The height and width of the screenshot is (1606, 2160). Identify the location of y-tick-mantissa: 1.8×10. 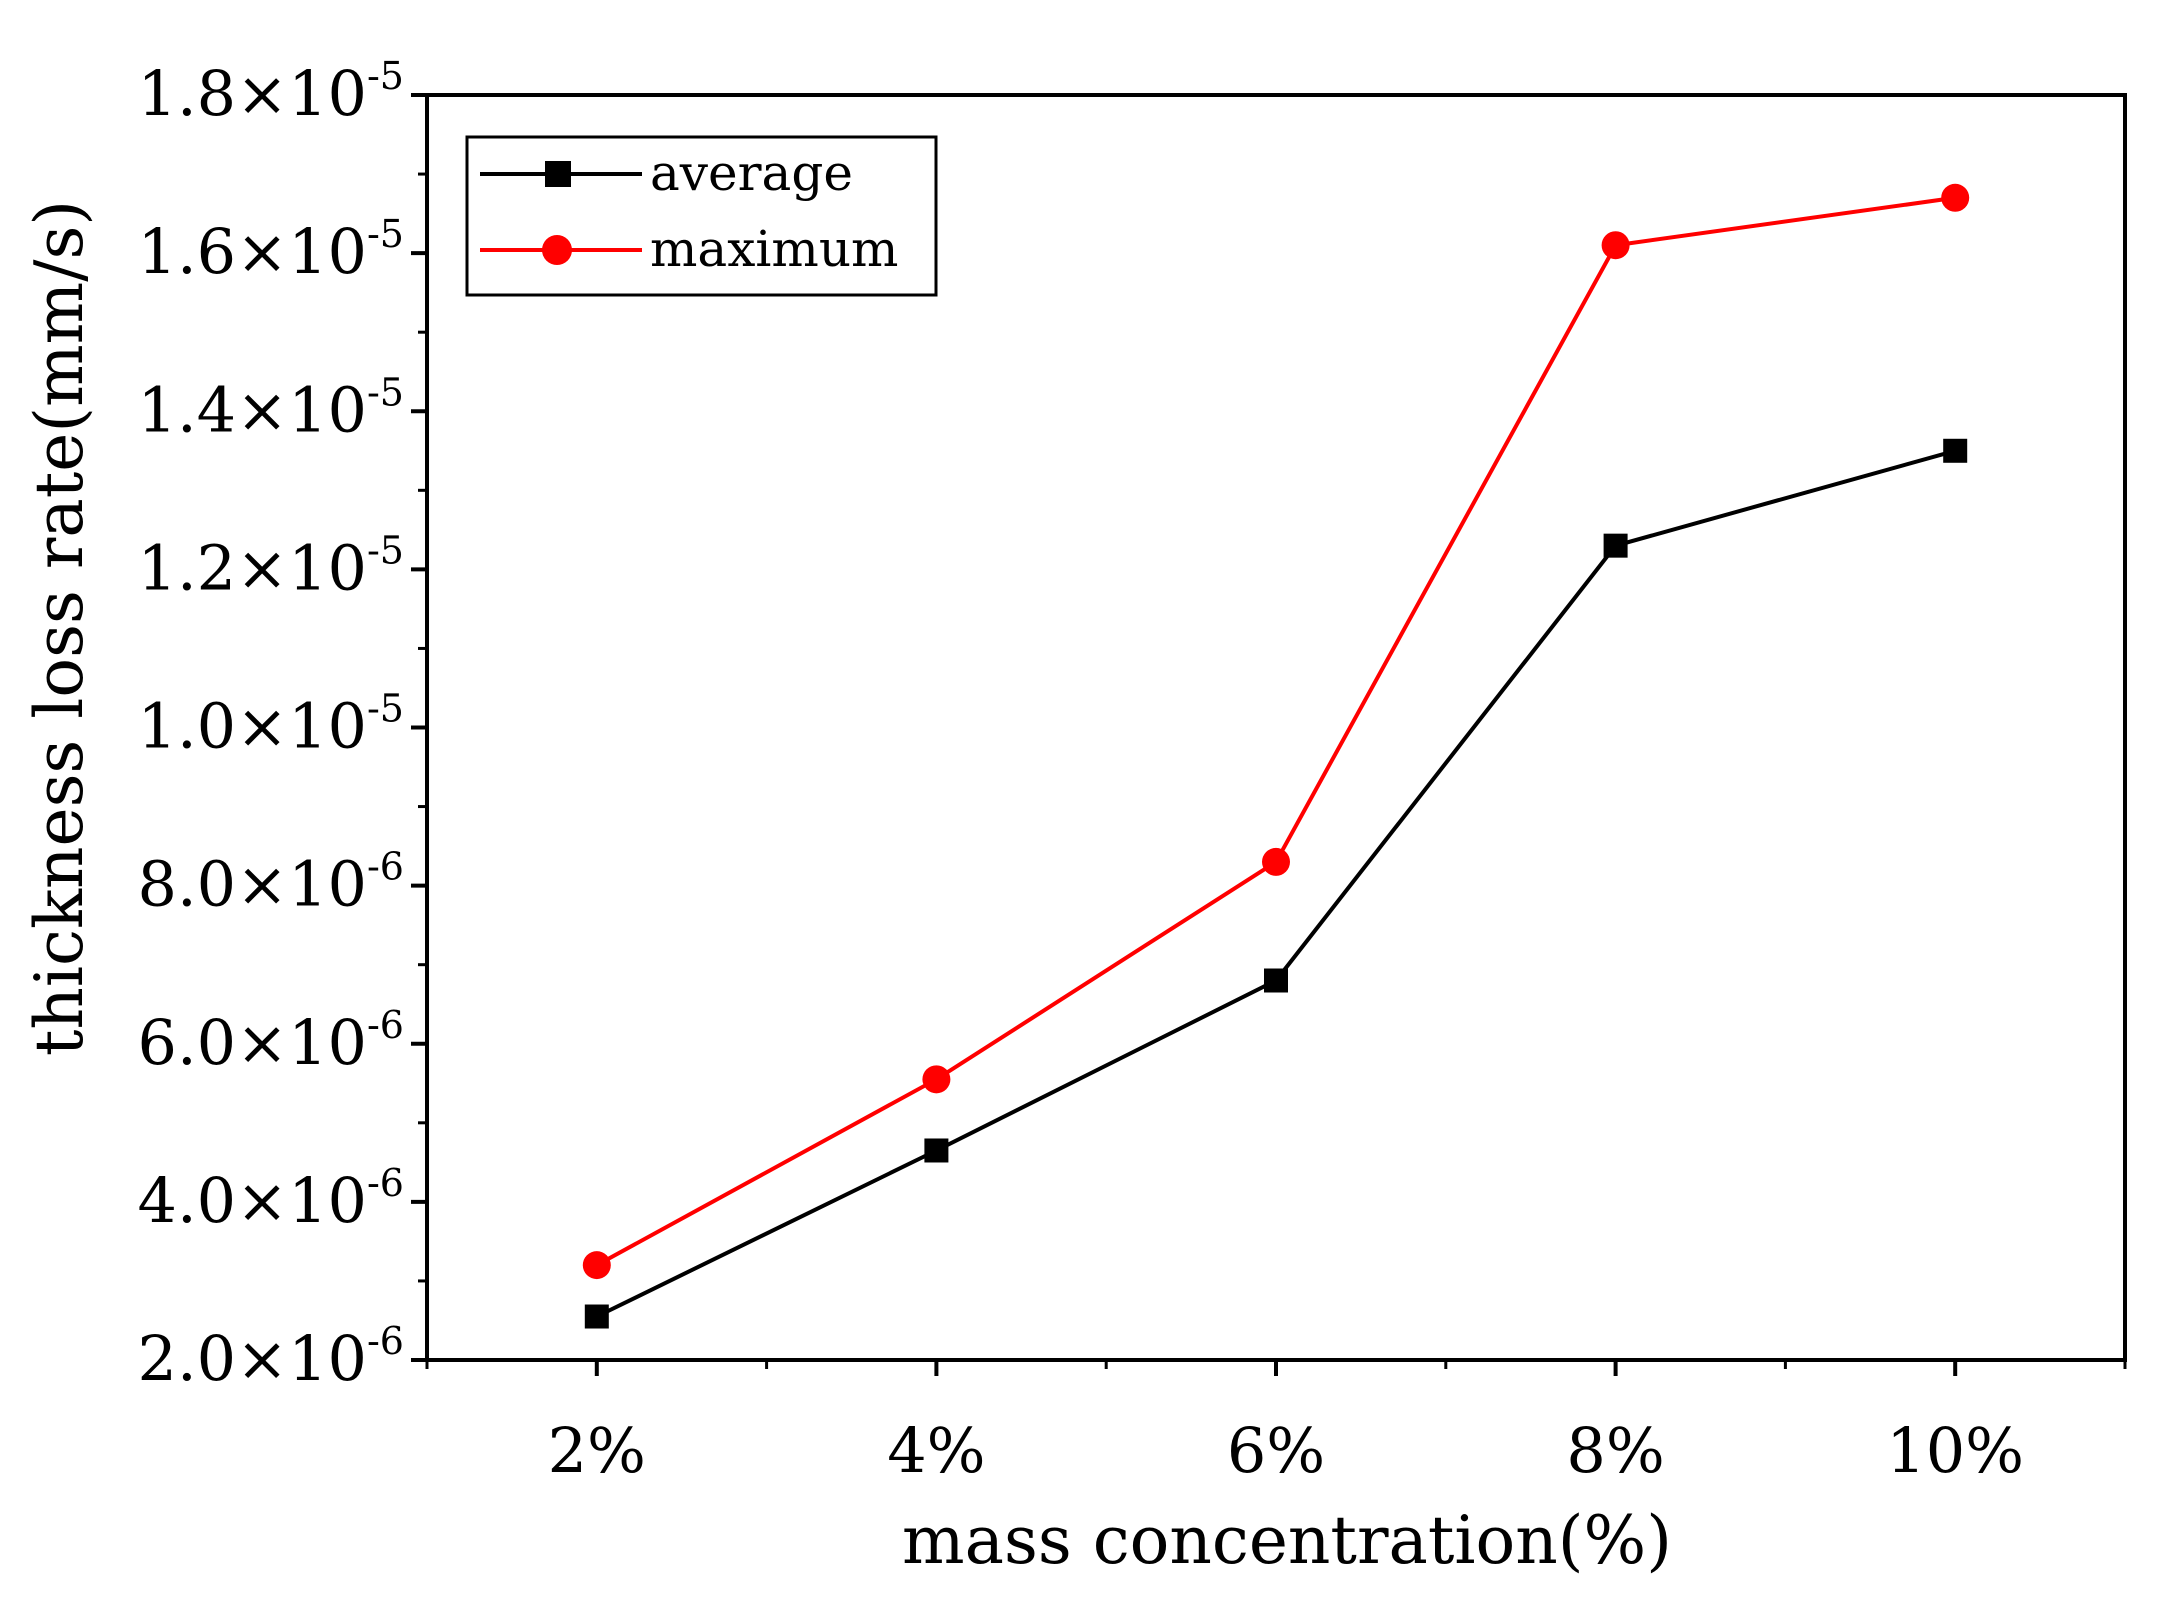
(252, 93).